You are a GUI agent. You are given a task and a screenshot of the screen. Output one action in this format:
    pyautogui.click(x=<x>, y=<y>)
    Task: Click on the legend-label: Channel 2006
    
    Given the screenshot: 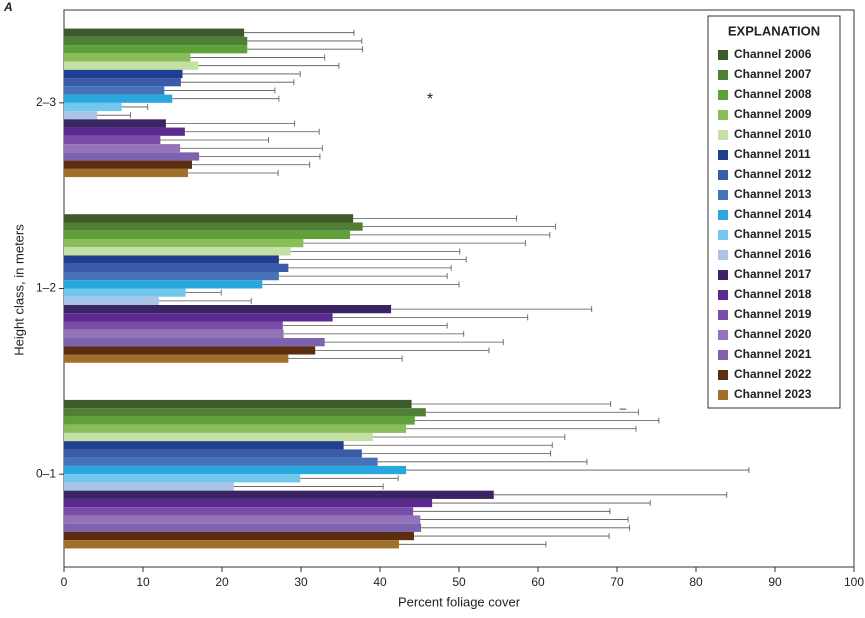 What is the action you would take?
    pyautogui.click(x=773, y=54)
    